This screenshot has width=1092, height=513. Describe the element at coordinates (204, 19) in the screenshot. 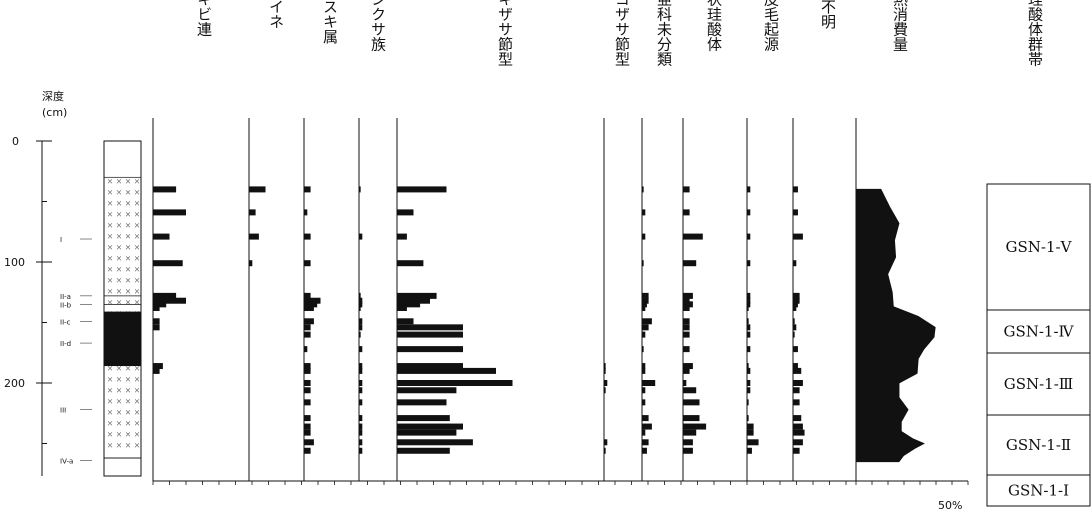

I see `column-title: キビ連` at that location.